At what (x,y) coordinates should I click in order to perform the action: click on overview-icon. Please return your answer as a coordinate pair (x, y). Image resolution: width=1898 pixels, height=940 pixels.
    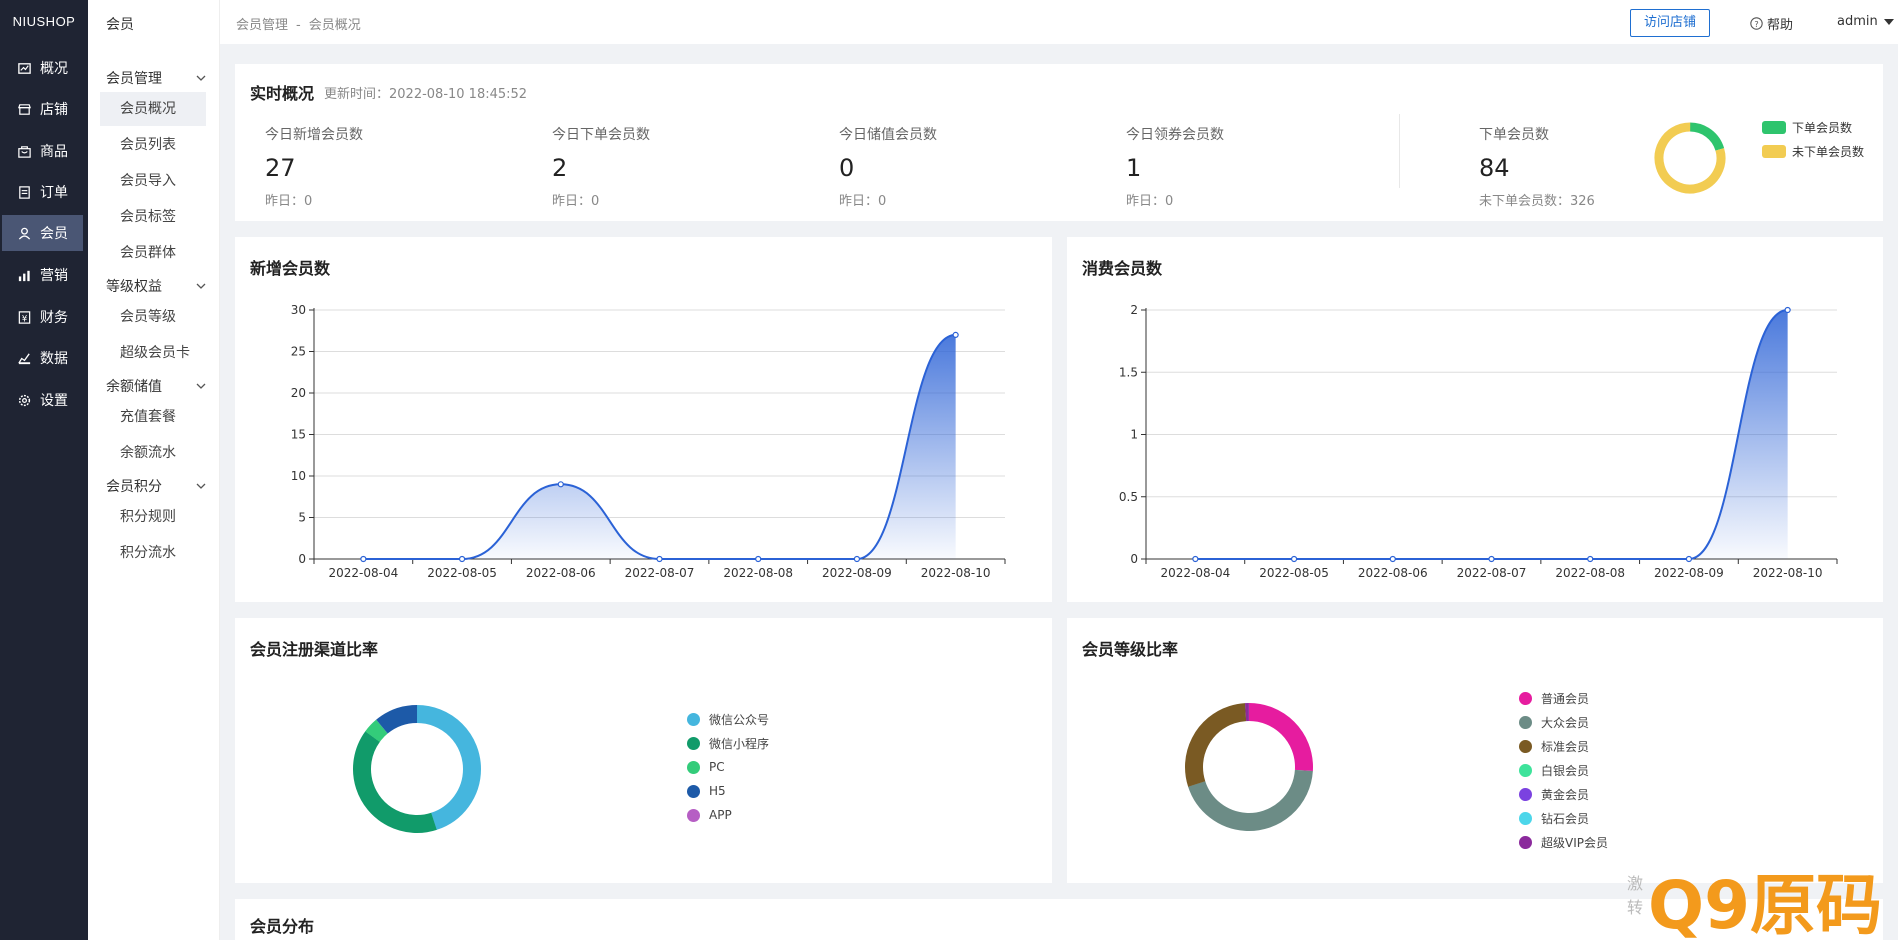
    Looking at the image, I should click on (24, 68).